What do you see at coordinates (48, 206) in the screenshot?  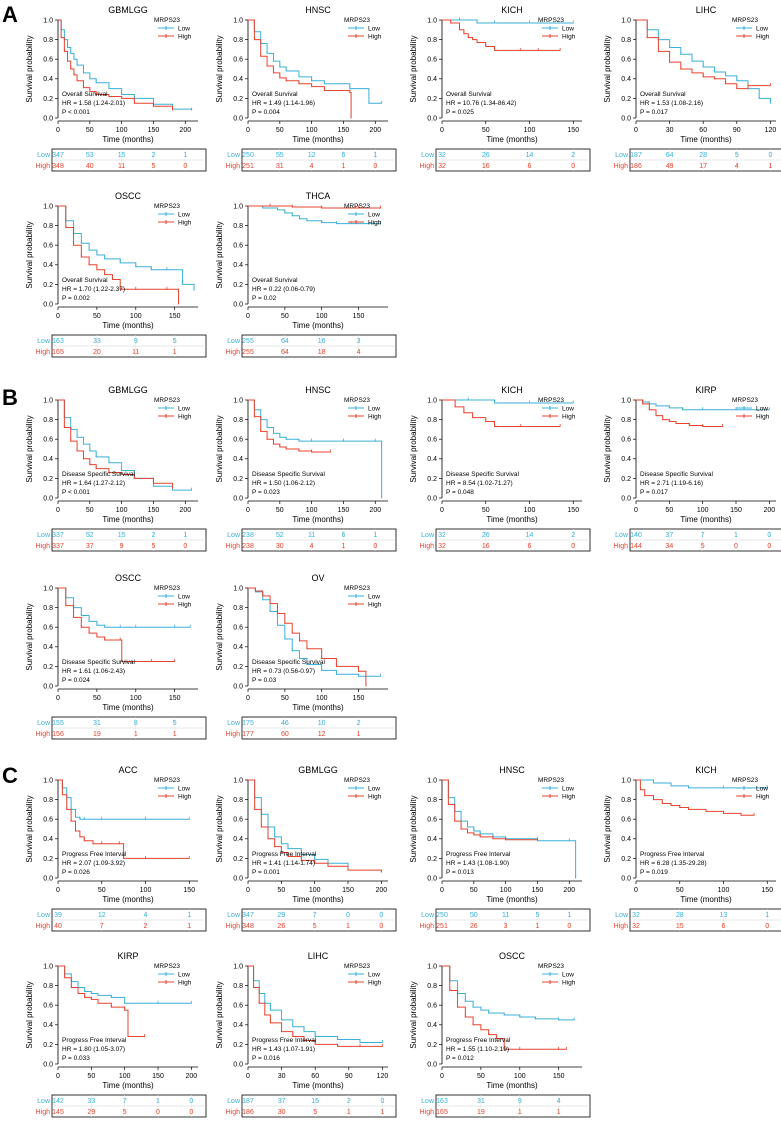 I see `y-tick-label: 1.0` at bounding box center [48, 206].